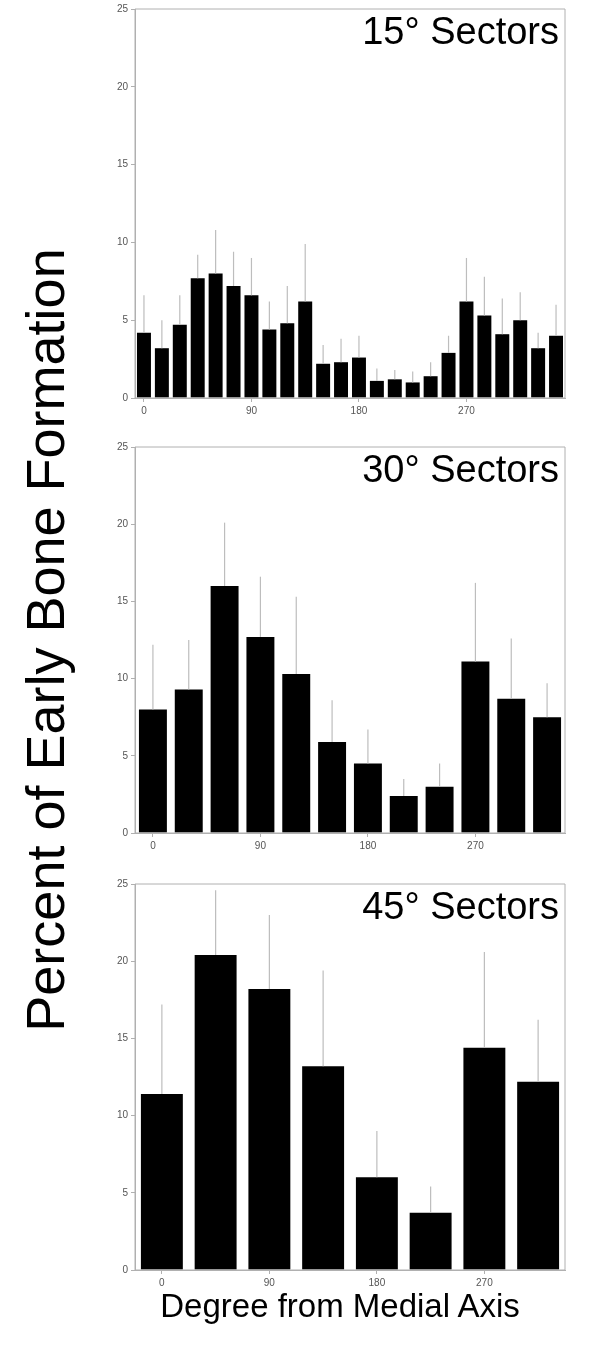 The image size is (597, 1347). I want to click on chart-title: 30° Sectors, so click(460, 469).